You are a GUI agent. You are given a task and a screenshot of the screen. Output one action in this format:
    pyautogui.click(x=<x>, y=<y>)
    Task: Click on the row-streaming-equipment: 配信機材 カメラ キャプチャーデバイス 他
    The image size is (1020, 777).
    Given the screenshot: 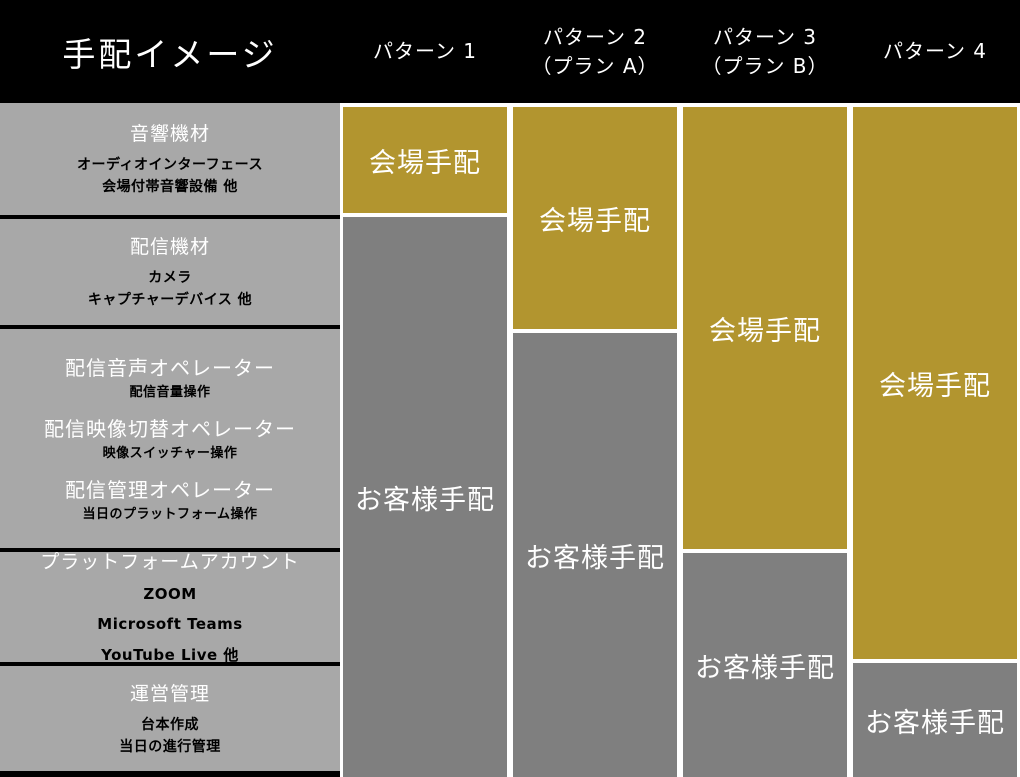 What is the action you would take?
    pyautogui.click(x=170, y=272)
    